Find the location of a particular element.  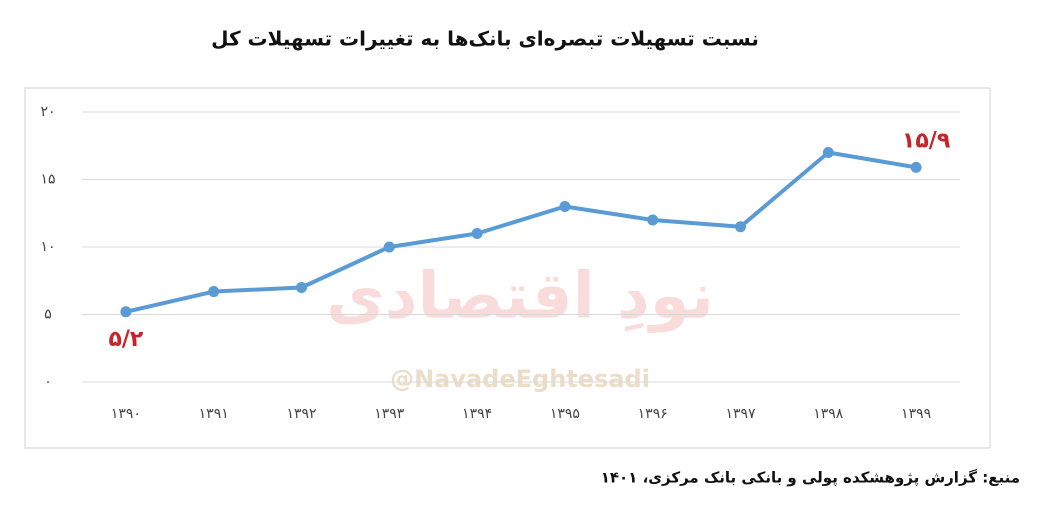

y-tick-label: ۵ is located at coordinates (48, 315).